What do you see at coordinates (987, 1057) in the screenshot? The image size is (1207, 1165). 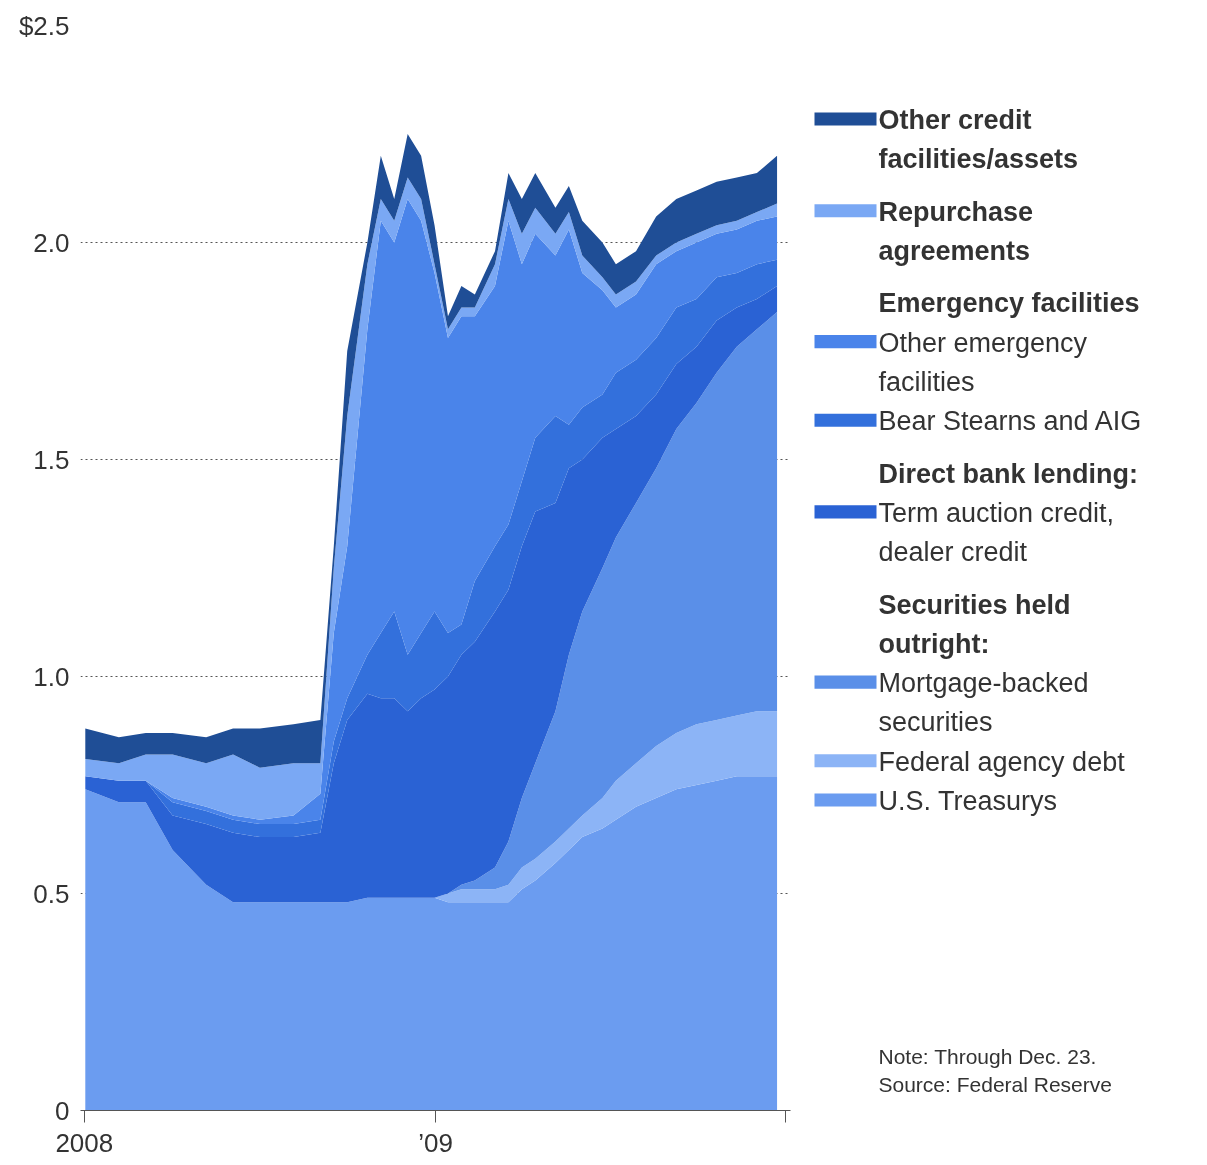 I see `text: Note: Through Dec. 23.` at bounding box center [987, 1057].